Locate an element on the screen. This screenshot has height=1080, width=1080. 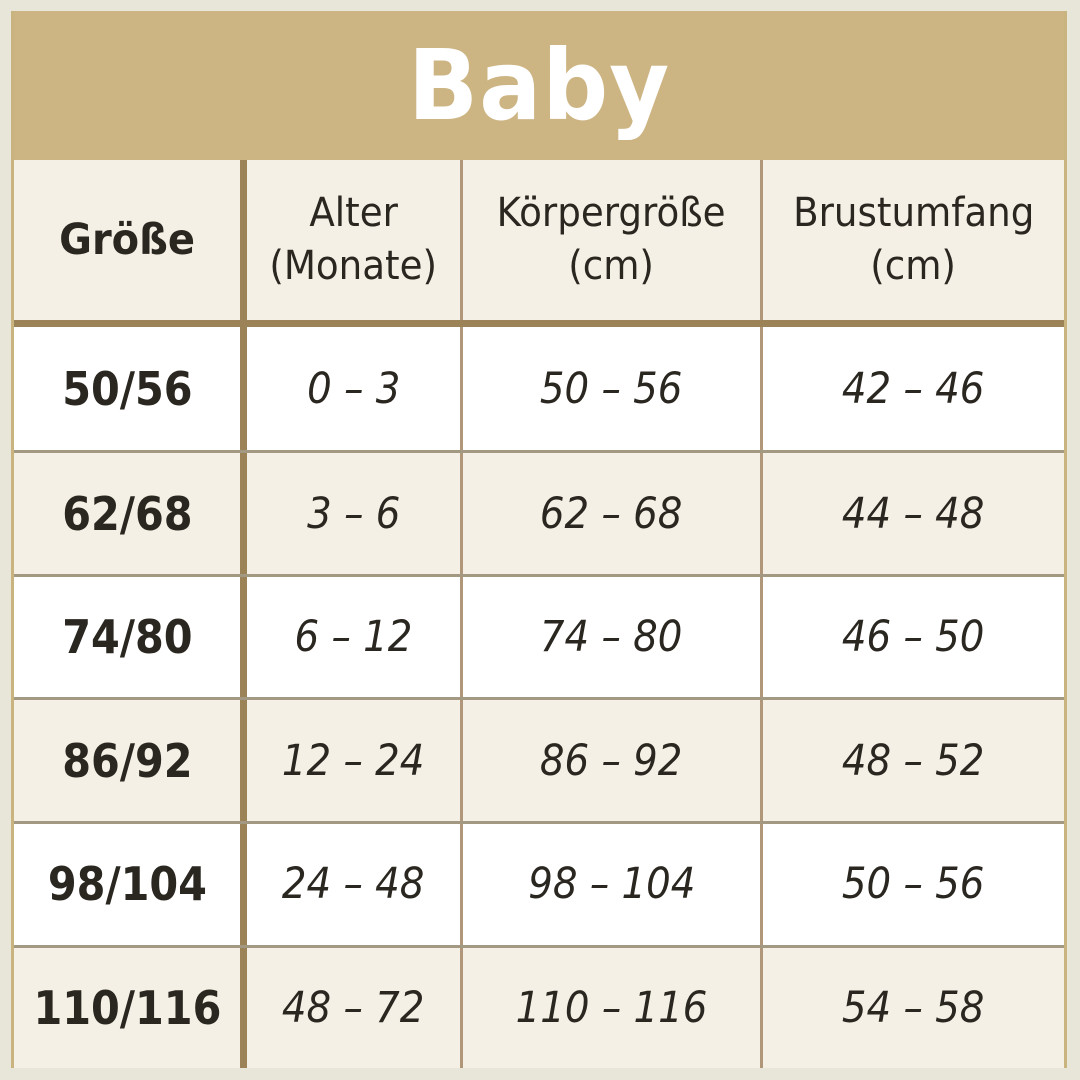
age-cell: 48 – 72 is located at coordinates (355, 1007).